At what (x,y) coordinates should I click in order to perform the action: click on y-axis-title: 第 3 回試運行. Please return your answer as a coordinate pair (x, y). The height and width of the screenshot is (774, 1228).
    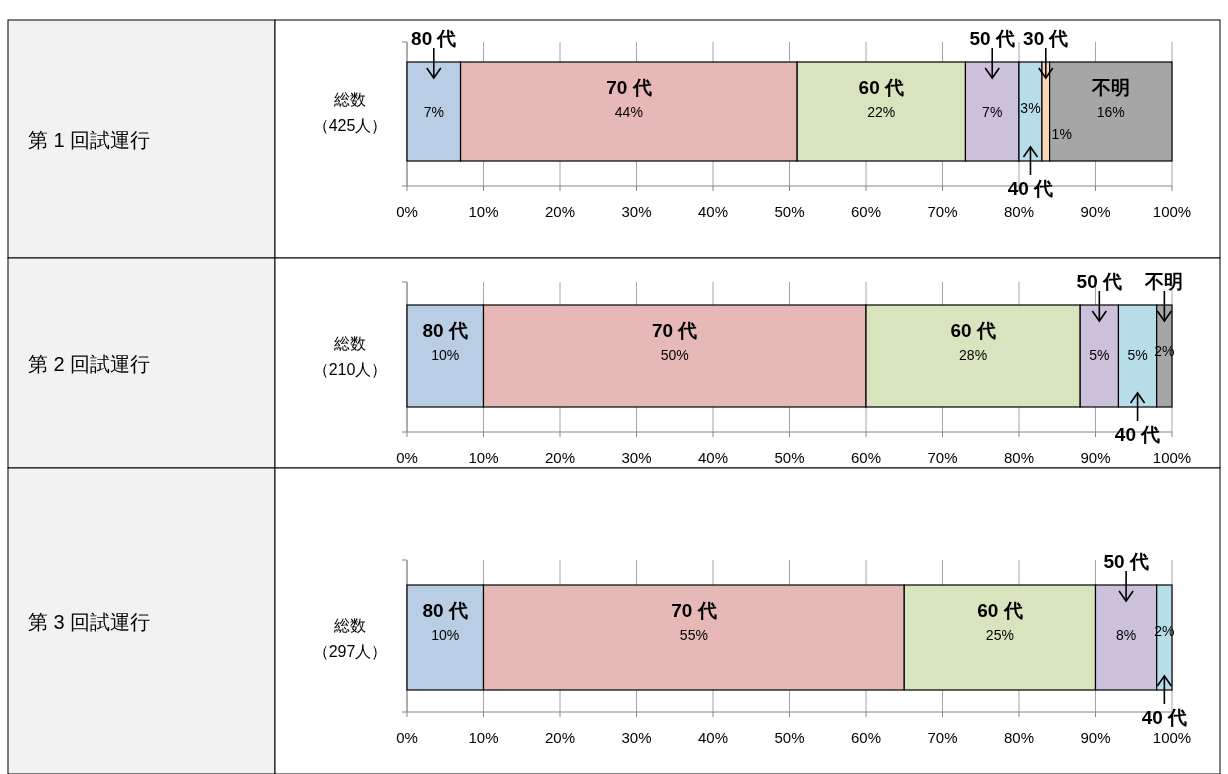
    Looking at the image, I should click on (89, 622).